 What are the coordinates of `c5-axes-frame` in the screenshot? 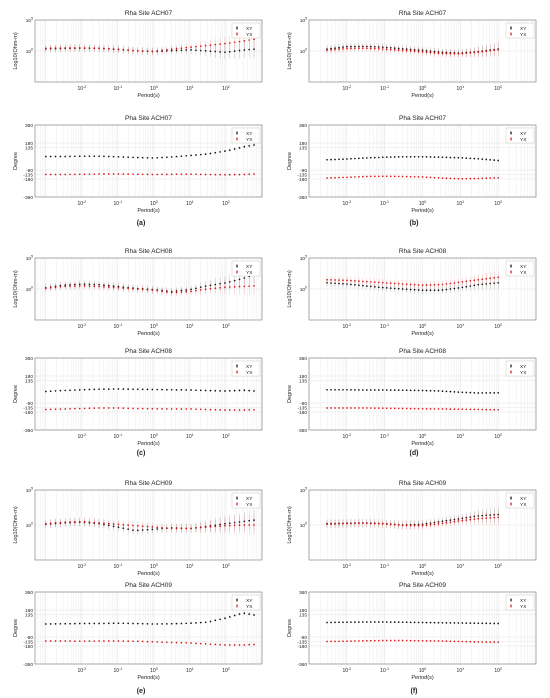 It's located at (148, 394).